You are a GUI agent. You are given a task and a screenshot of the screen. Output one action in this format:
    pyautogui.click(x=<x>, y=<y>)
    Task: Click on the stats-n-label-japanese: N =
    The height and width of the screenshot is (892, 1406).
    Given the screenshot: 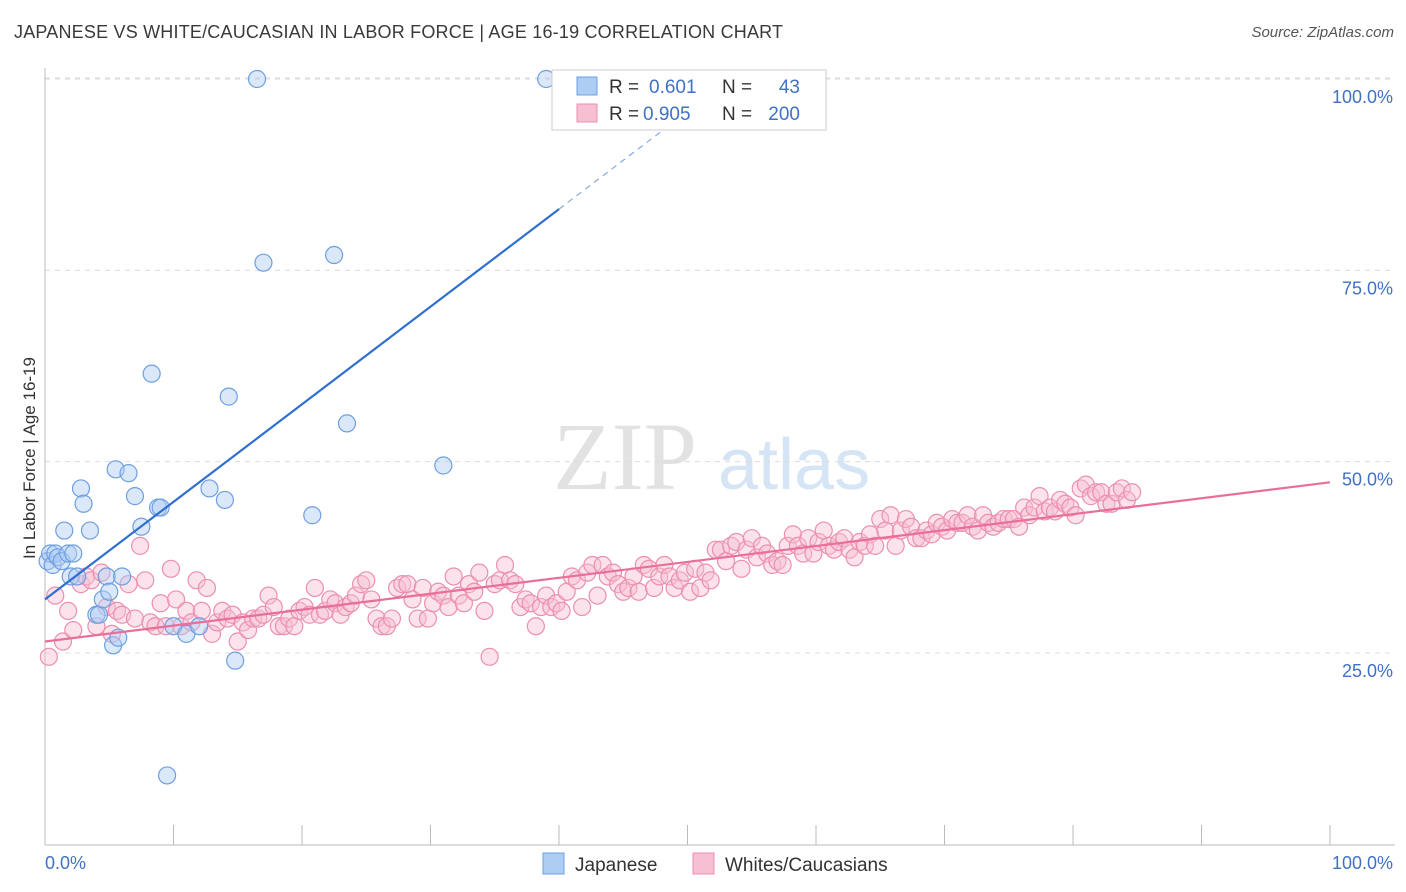 What is the action you would take?
    pyautogui.click(x=737, y=87)
    